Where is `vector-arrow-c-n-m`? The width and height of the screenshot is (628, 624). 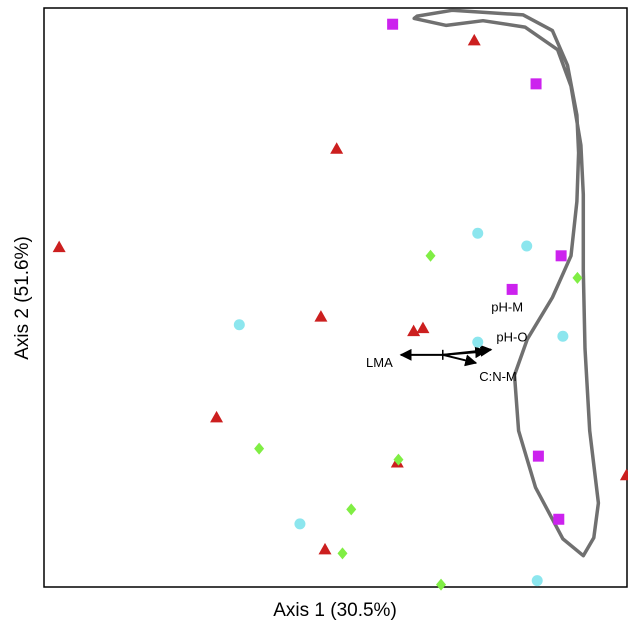
vector-arrow-c-n-m is located at coordinates (460, 360).